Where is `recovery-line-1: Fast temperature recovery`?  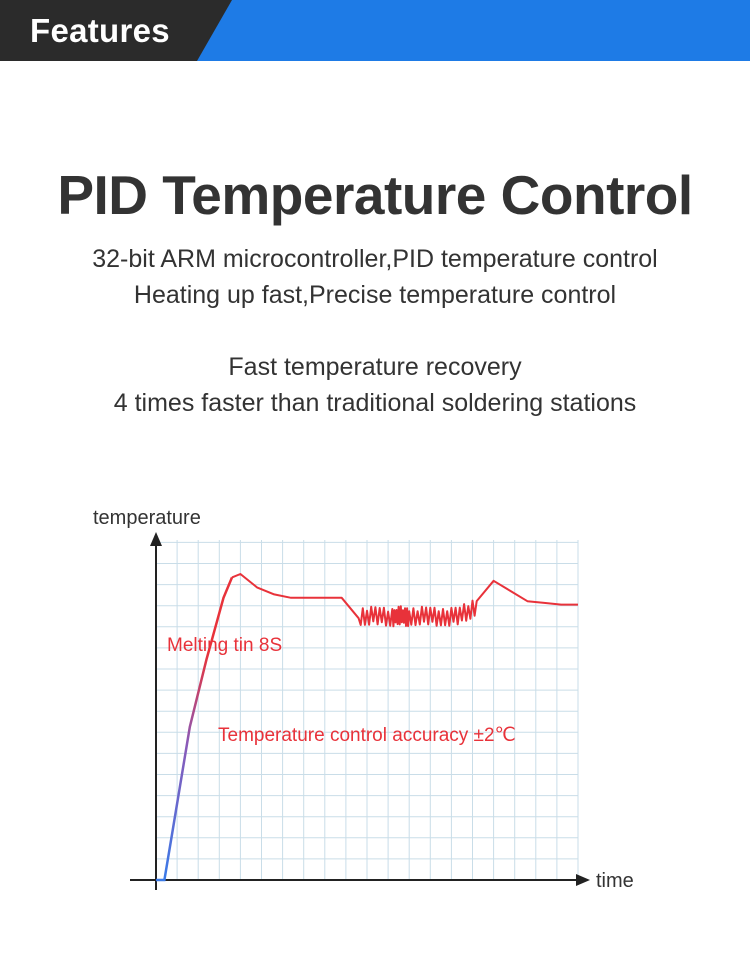
recovery-line-1: Fast temperature recovery is located at coordinates (375, 367).